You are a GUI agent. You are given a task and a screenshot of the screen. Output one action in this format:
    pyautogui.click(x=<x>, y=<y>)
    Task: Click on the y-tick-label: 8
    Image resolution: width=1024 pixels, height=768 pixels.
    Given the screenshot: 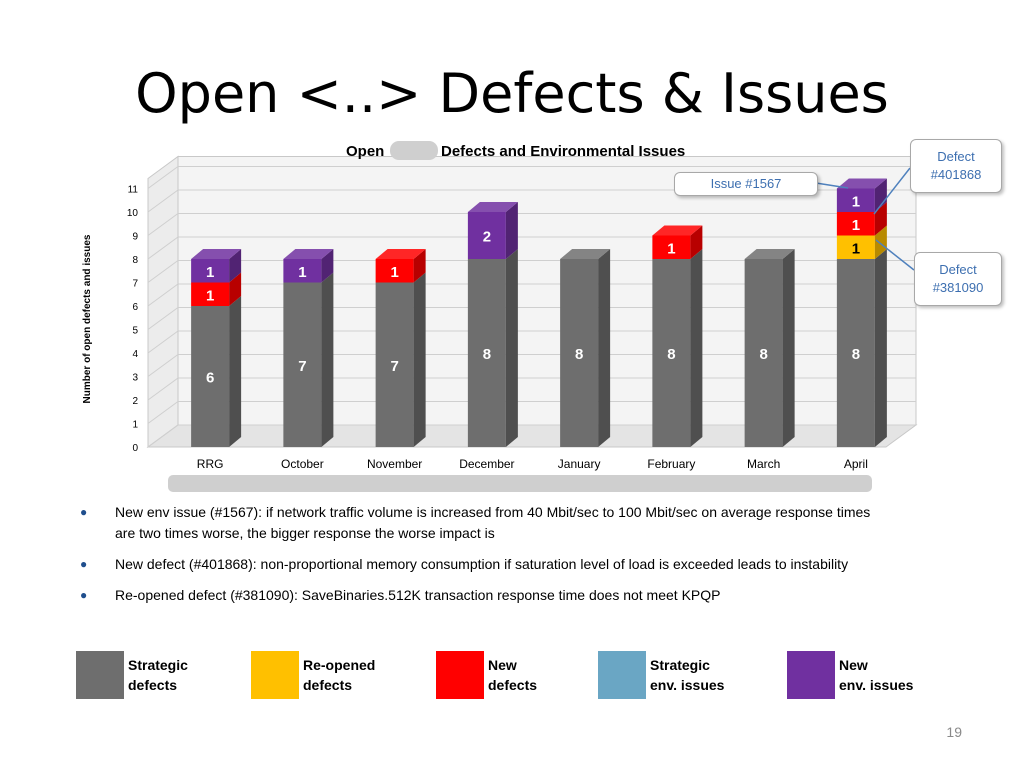 What is the action you would take?
    pyautogui.click(x=135, y=260)
    